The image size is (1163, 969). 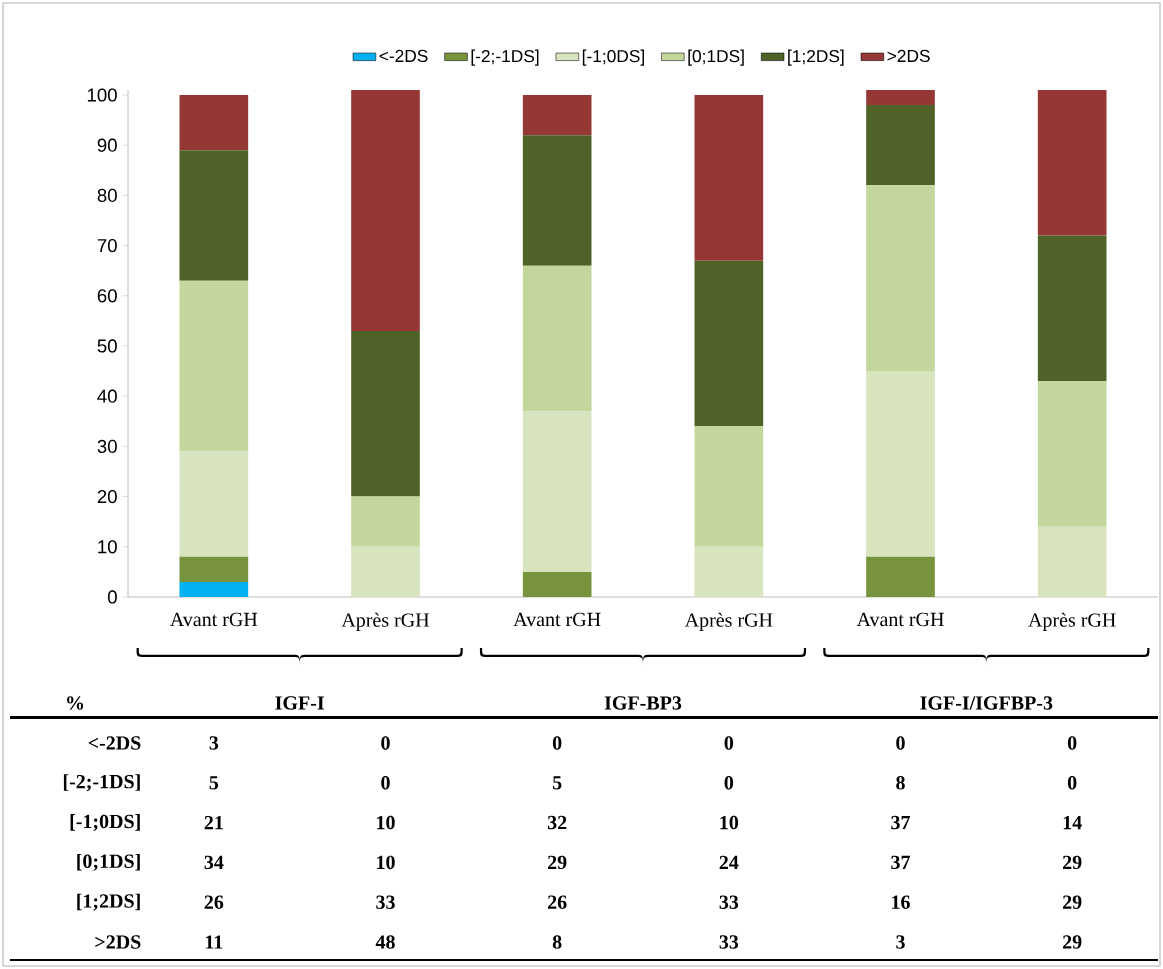 I want to click on text: <-2DS, so click(x=114, y=743).